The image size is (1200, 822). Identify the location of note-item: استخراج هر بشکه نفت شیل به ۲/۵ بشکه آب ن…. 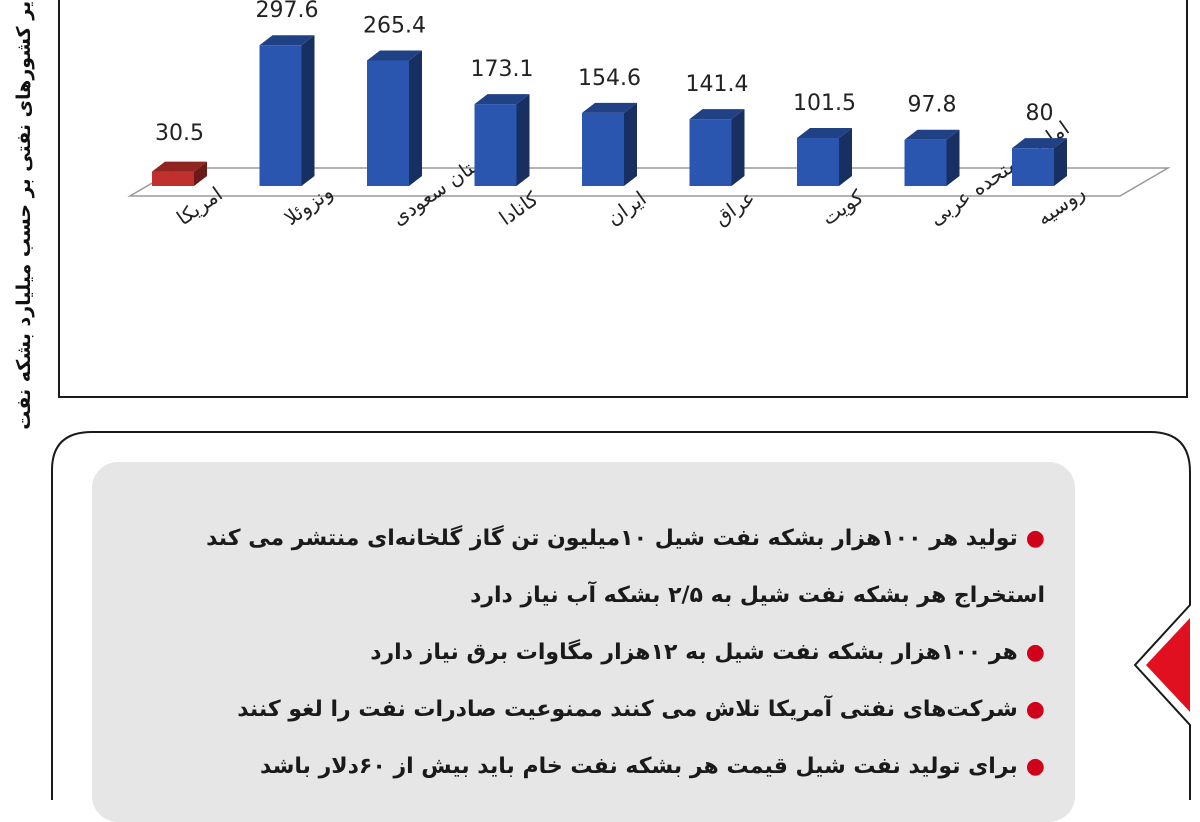
(595, 595).